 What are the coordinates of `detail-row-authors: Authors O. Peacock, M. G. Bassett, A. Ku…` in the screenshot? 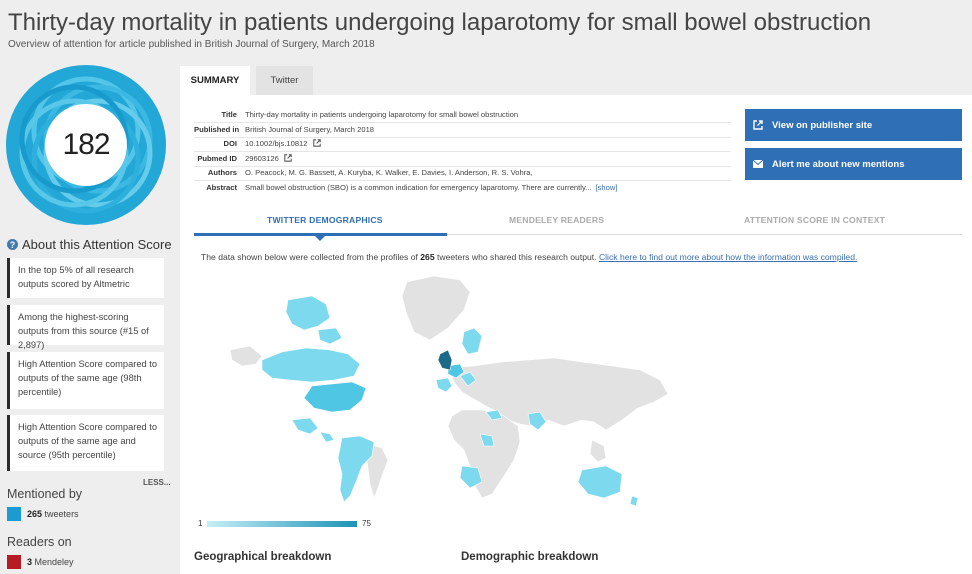 It's located at (462, 173).